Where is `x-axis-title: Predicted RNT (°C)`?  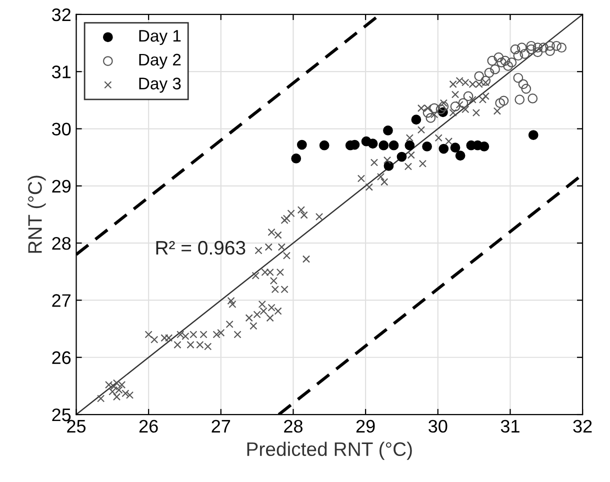
x-axis-title: Predicted RNT (°C) is located at coordinates (329, 451).